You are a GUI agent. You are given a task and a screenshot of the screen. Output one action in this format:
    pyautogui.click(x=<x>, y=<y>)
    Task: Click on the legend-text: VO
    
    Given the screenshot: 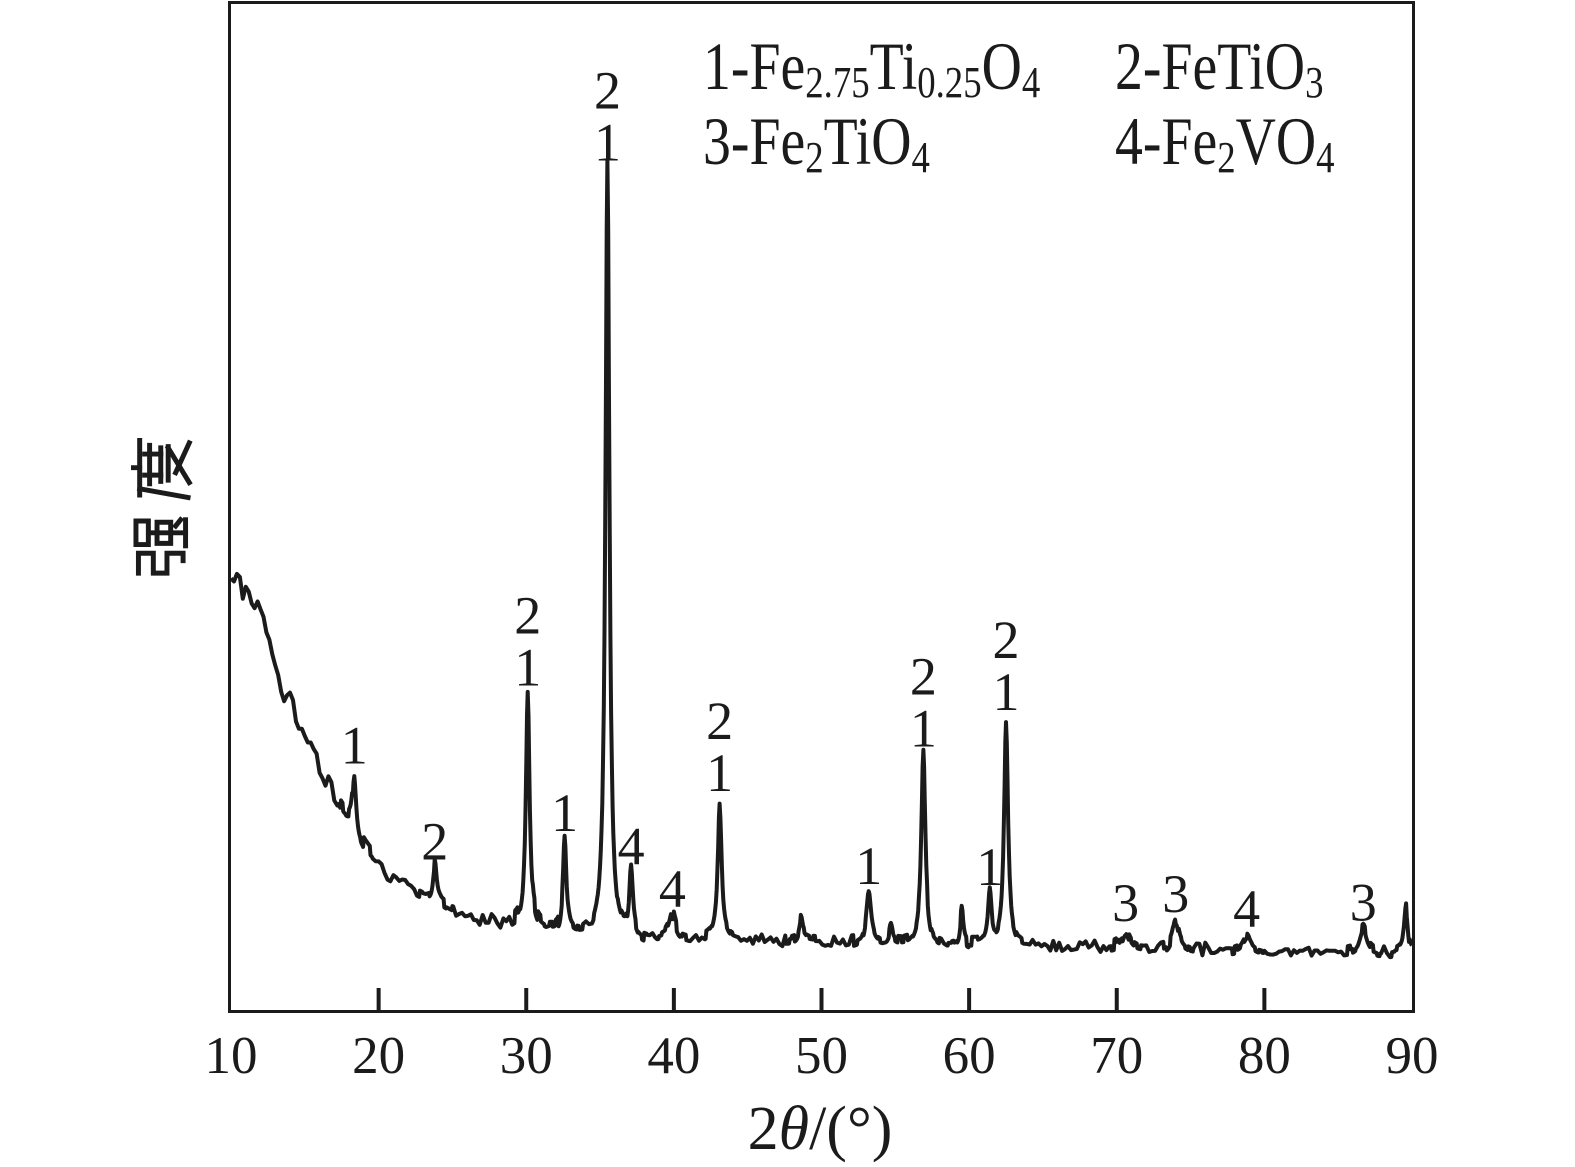 What is the action you would take?
    pyautogui.click(x=1276, y=141)
    